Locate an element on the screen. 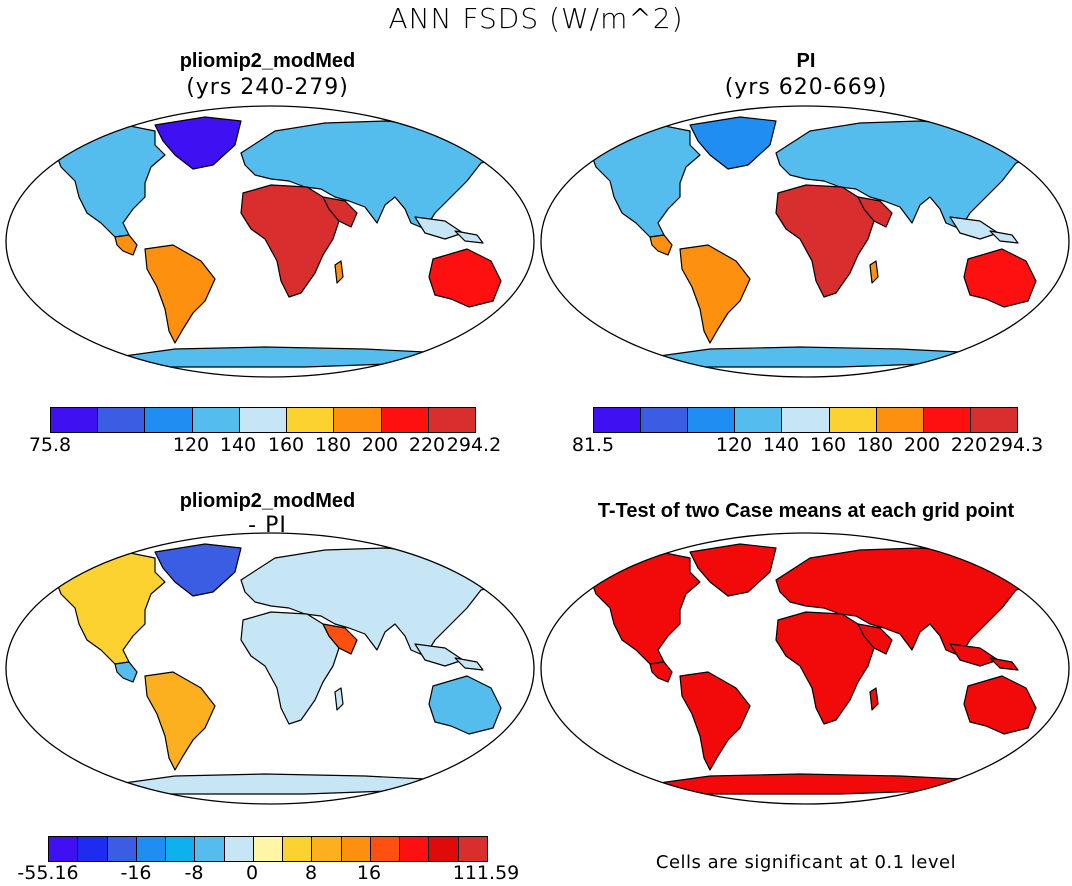  colorbar-bottom-left-labels: -55.16 -16 -8 0 8 16 111.59 is located at coordinates (268, 874).